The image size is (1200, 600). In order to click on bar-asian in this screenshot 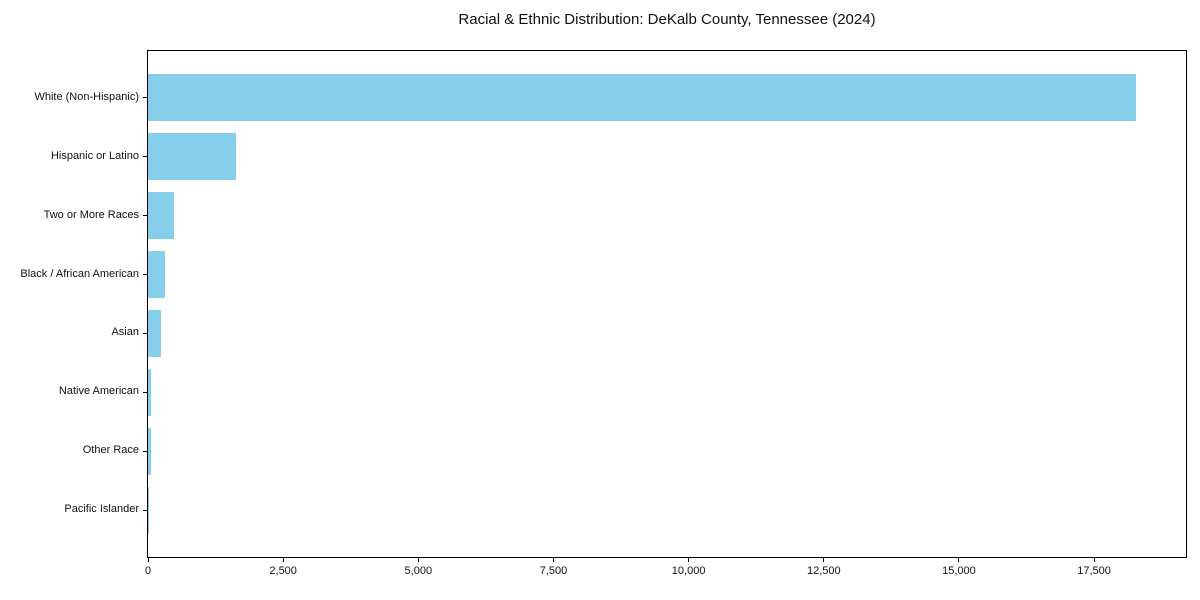, I will do `click(154, 333)`.